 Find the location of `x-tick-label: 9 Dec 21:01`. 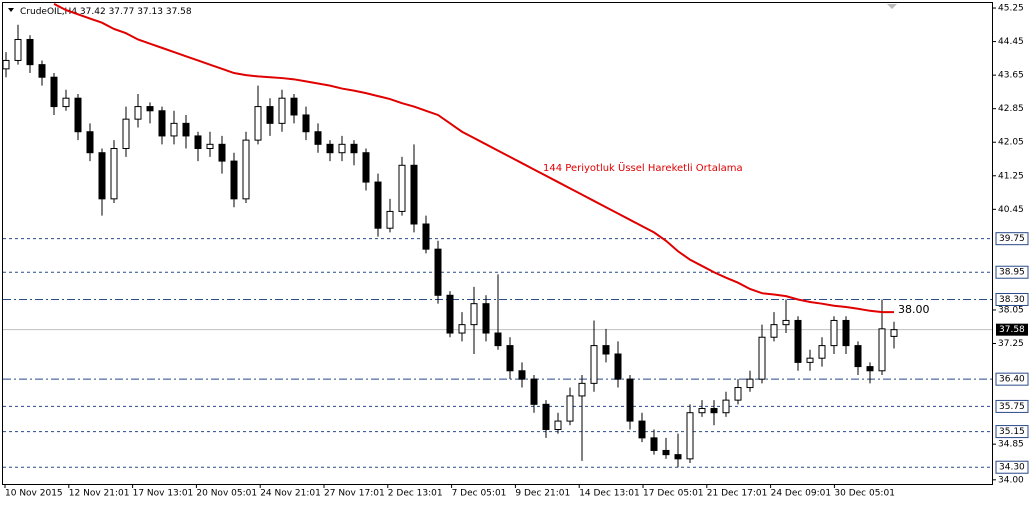

x-tick-label: 9 Dec 21:01 is located at coordinates (542, 494).